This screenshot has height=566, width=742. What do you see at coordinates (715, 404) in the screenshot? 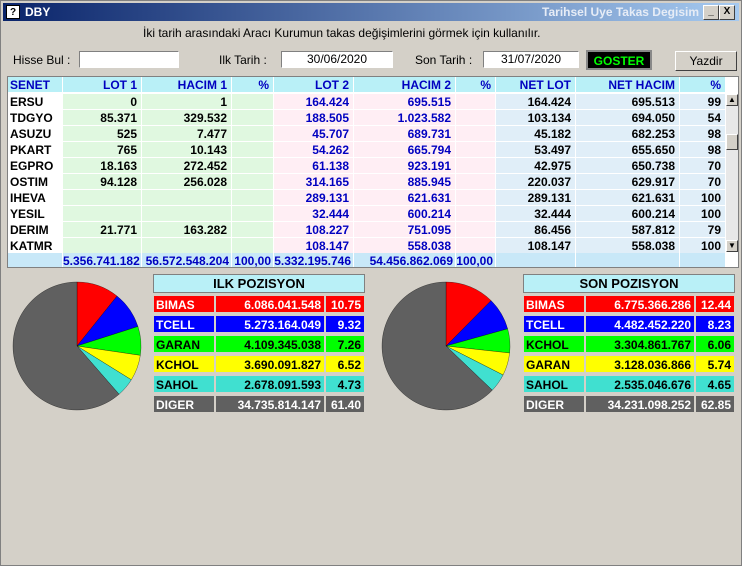
I see `son-row-pct: 62.85` at bounding box center [715, 404].